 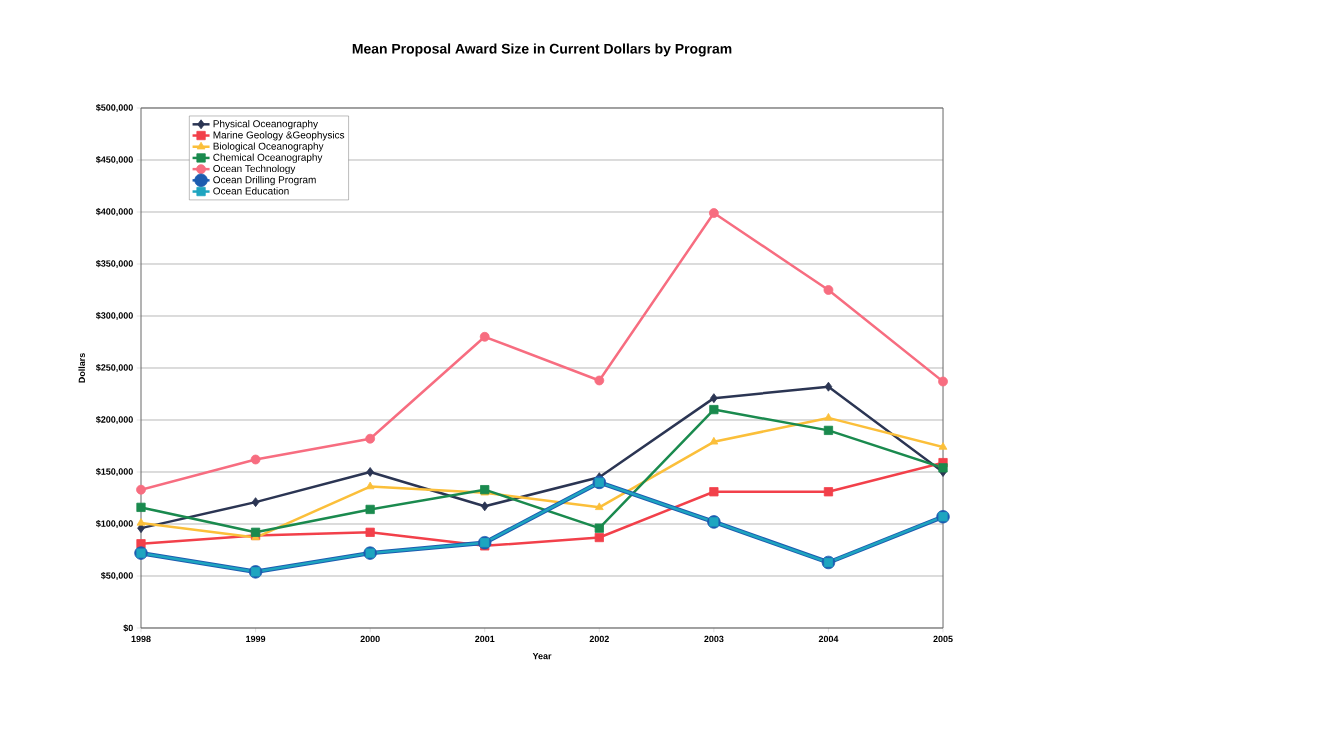 What do you see at coordinates (114, 160) in the screenshot?
I see `y-tick-label: $450,000` at bounding box center [114, 160].